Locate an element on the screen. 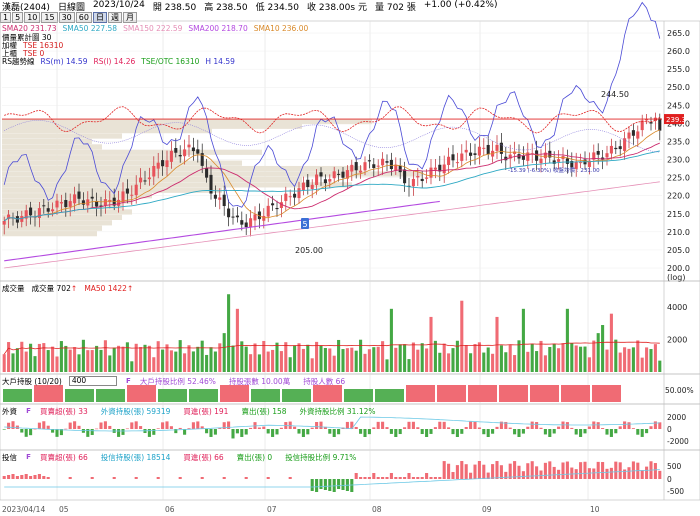 The image size is (700, 516). timeframe-button-5: 60 is located at coordinates (83, 17).